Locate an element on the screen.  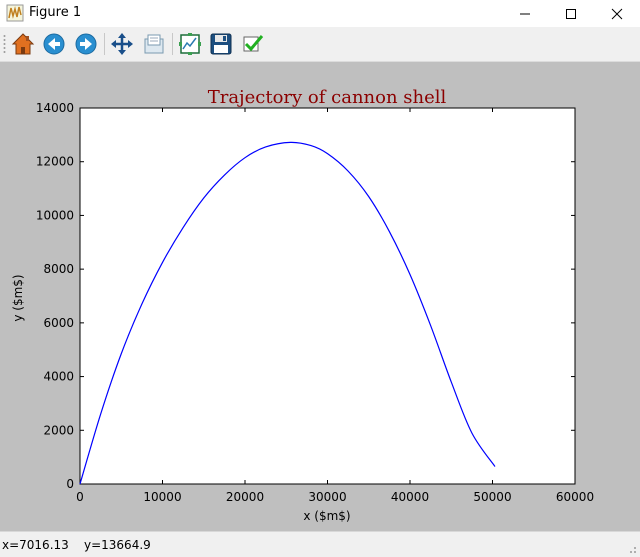
pan-button is located at coordinates (122, 44).